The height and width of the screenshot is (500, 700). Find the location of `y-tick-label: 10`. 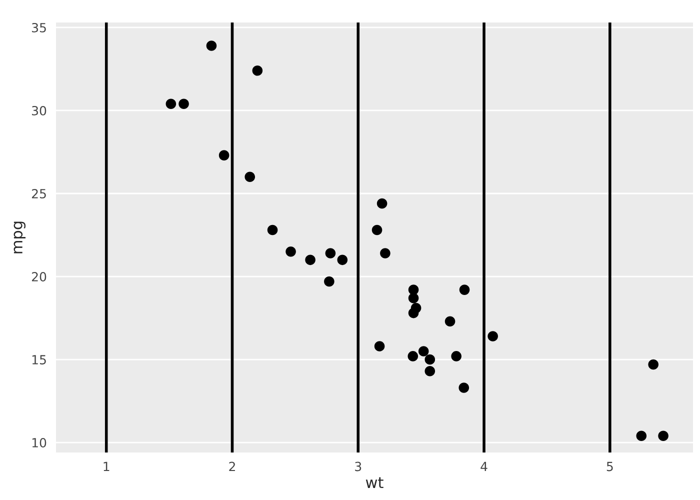

y-tick-label: 10 is located at coordinates (39, 443).